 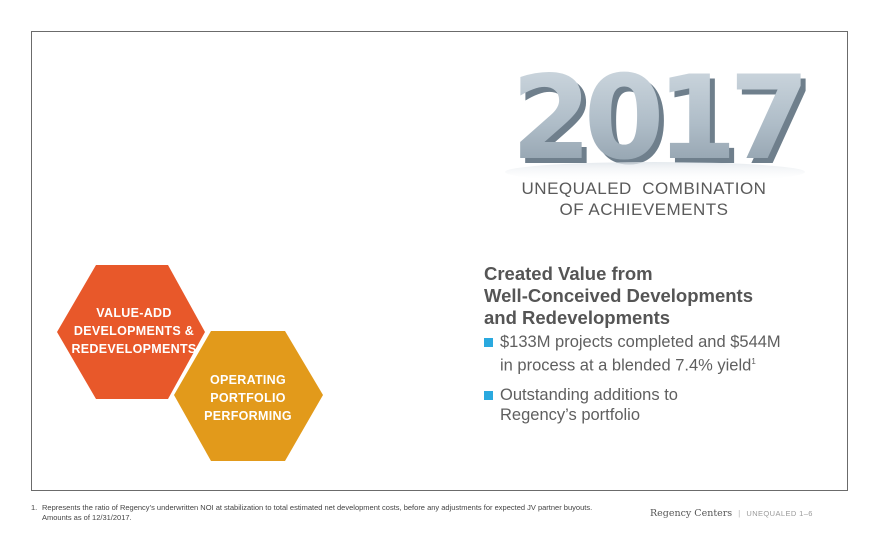 What do you see at coordinates (248, 416) in the screenshot?
I see `hexagon-2-line-3: PERFORMING` at bounding box center [248, 416].